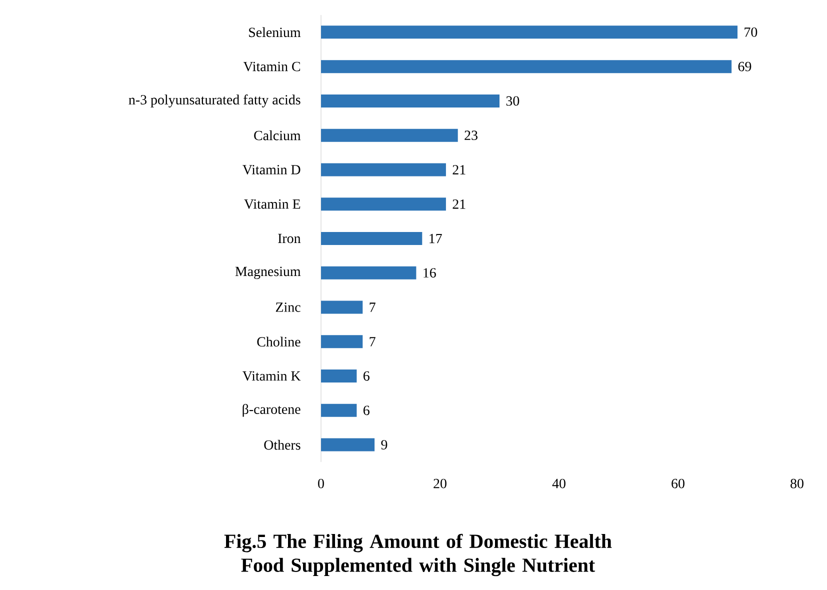  What do you see at coordinates (430, 273) in the screenshot?
I see `data-label: 16` at bounding box center [430, 273].